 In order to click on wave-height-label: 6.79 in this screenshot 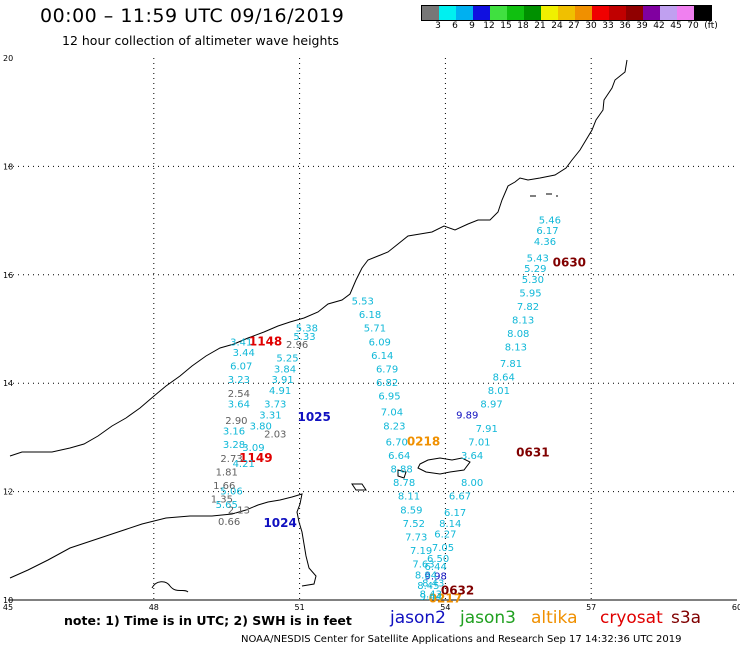, I will do `click(387, 369)`.